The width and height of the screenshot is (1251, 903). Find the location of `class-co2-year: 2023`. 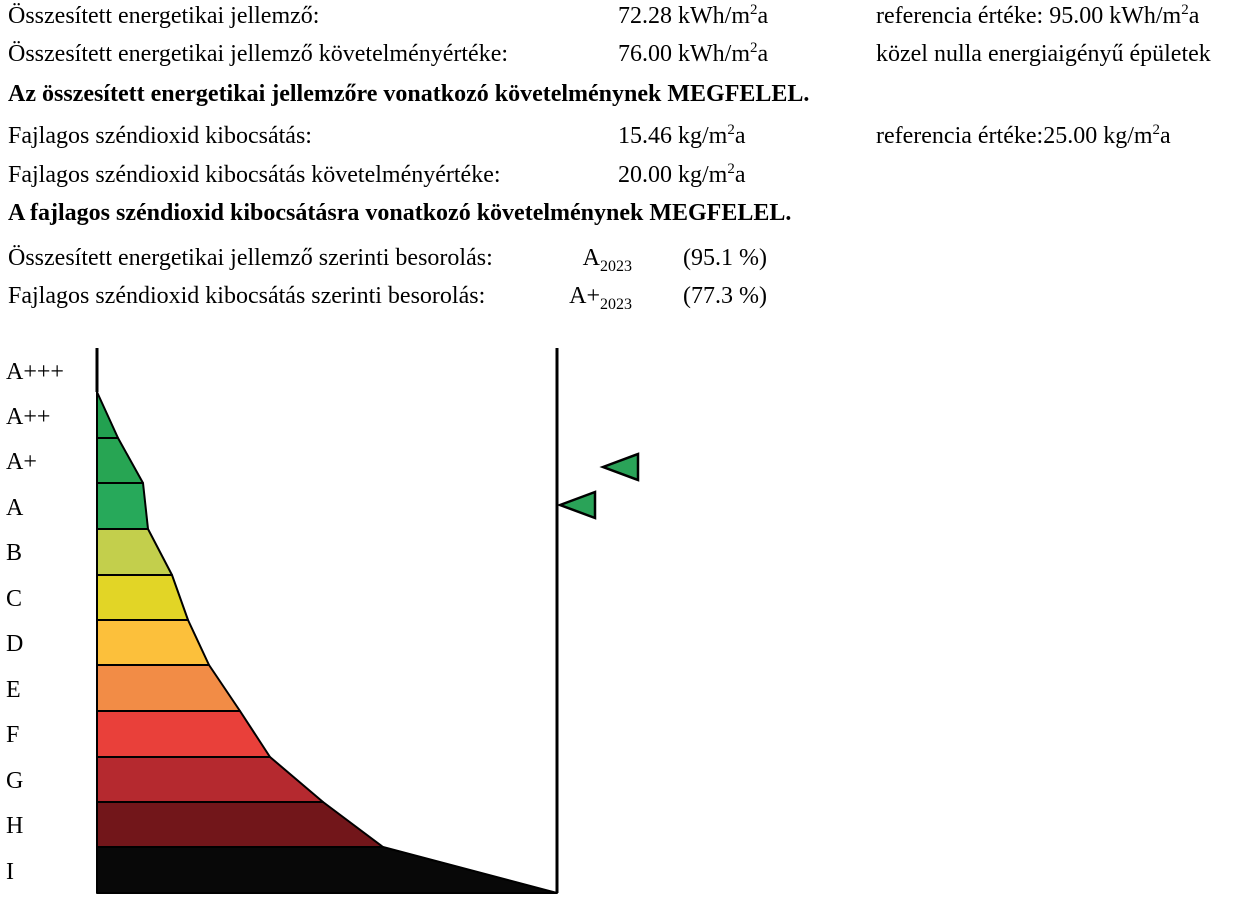

class-co2-year: 2023 is located at coordinates (616, 304).